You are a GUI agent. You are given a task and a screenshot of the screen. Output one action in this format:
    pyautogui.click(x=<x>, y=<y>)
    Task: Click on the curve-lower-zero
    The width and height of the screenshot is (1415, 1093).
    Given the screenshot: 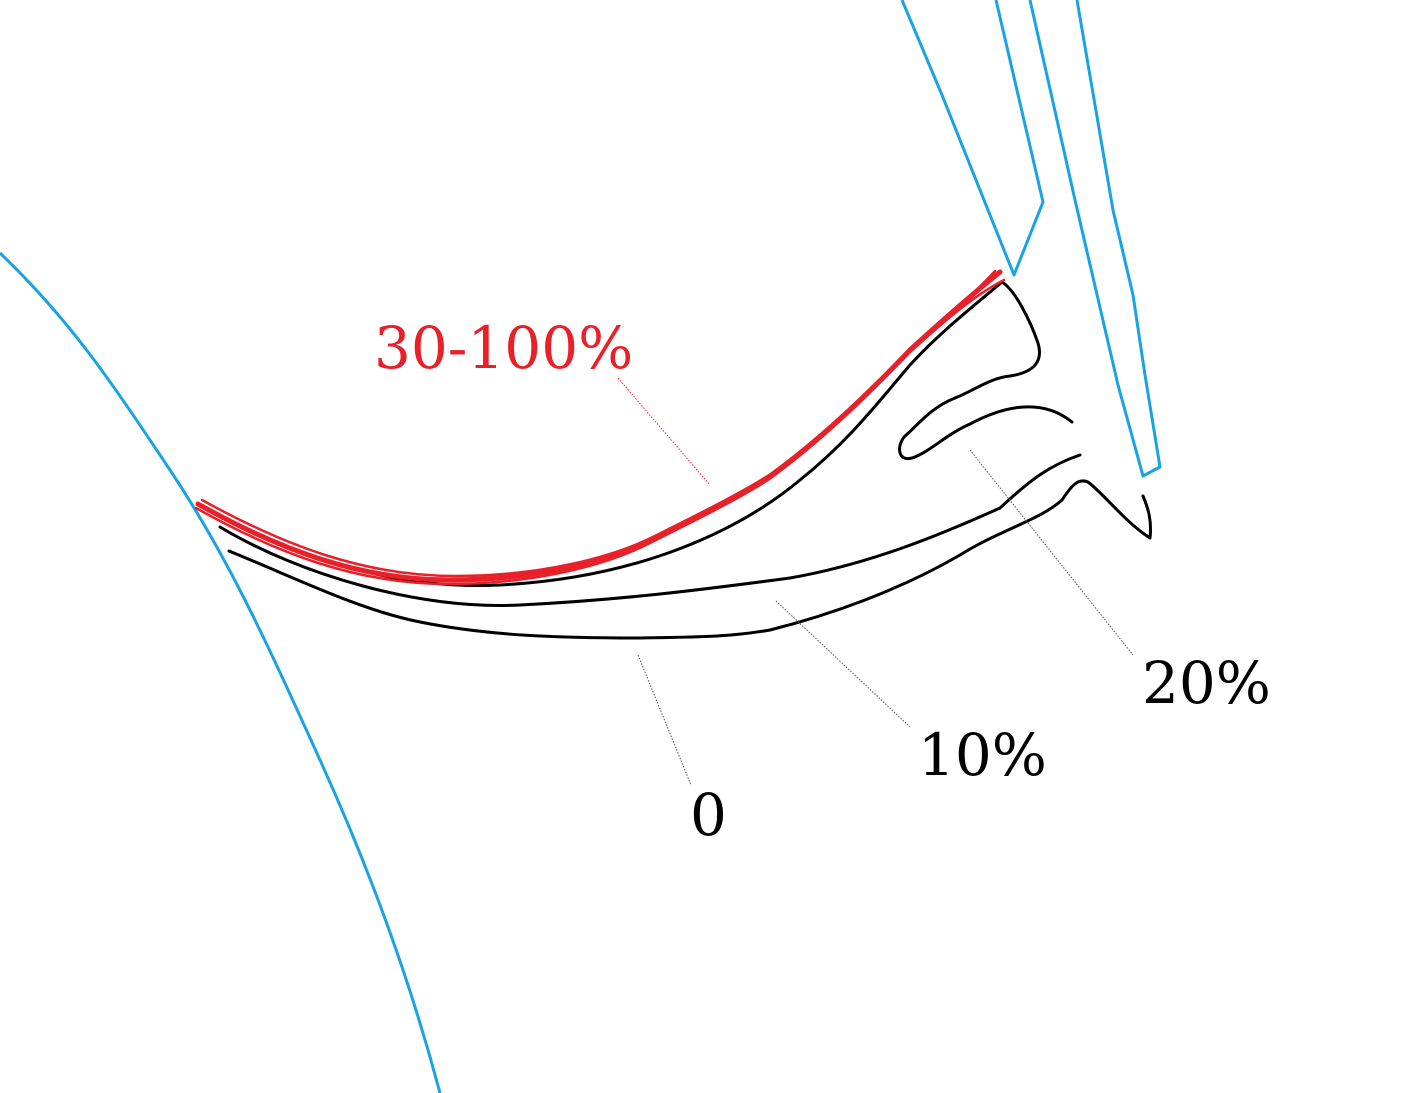 What is the action you would take?
    pyautogui.click(x=689, y=559)
    